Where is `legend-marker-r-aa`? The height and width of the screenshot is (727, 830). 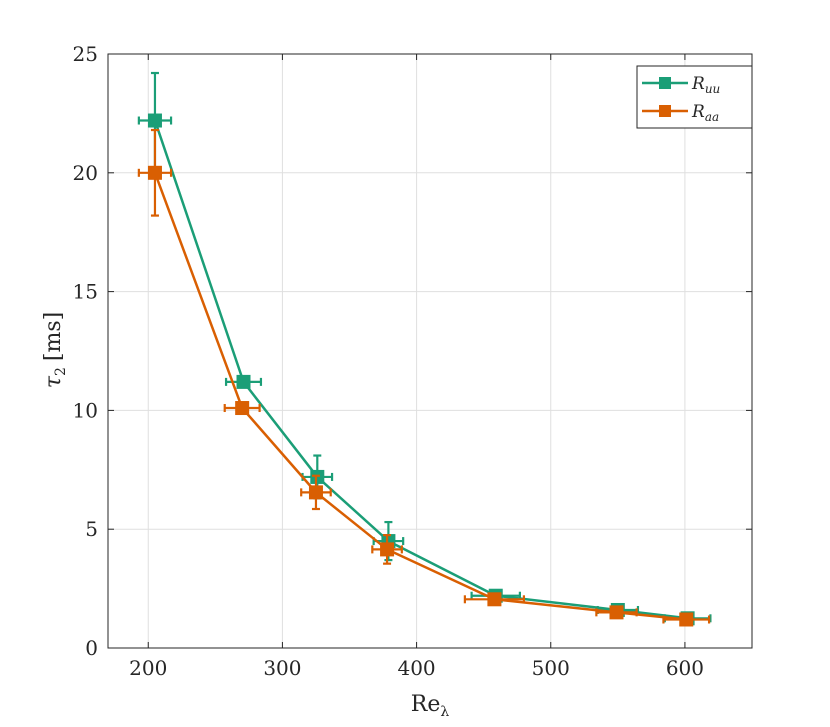 legend-marker-r-aa is located at coordinates (665, 111).